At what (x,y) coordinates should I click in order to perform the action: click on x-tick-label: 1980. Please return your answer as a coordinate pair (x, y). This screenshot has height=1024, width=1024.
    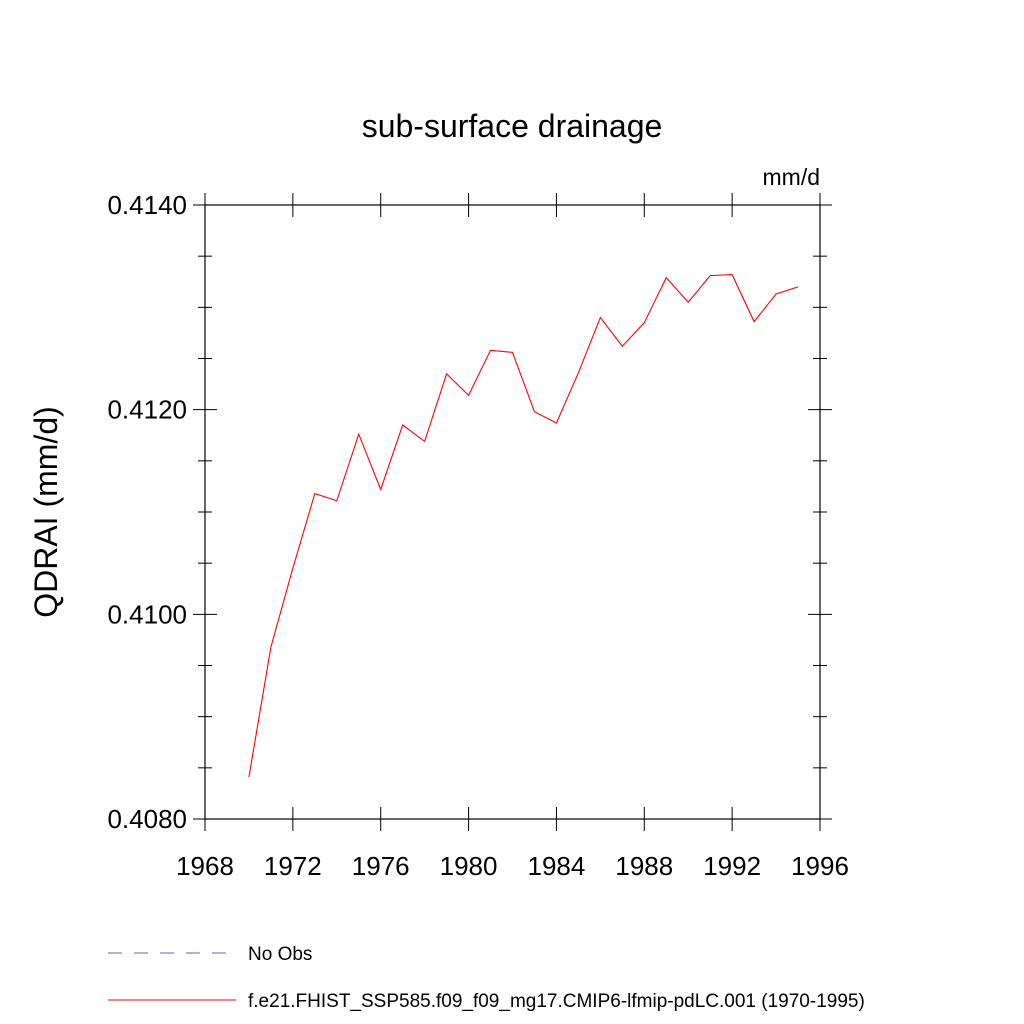
    Looking at the image, I should click on (469, 866).